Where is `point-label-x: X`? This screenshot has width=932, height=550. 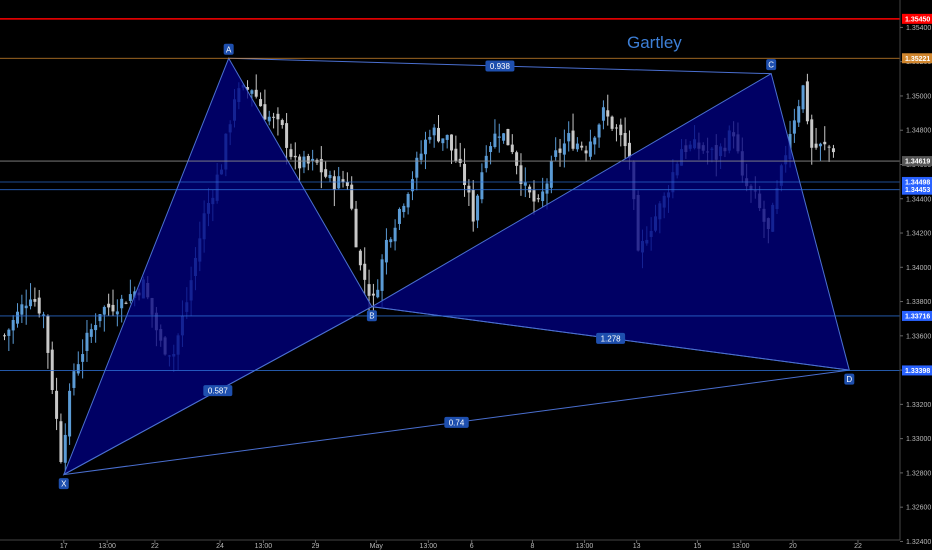 point-label-x: X is located at coordinates (64, 484).